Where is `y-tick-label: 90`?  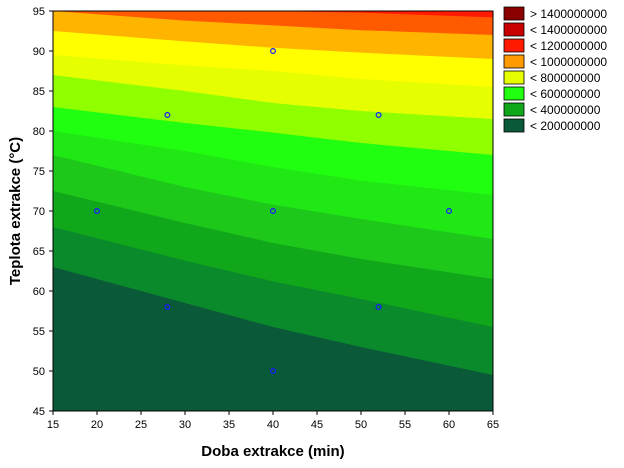
y-tick-label: 90 is located at coordinates (39, 52).